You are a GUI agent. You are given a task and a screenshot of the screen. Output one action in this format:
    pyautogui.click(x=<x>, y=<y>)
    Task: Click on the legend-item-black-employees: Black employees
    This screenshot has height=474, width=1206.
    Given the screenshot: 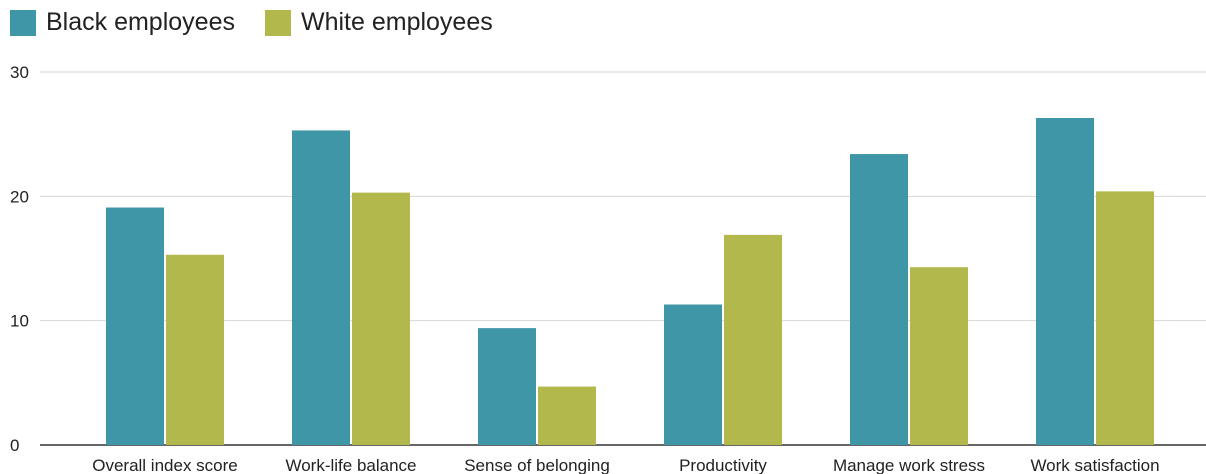 What is the action you would take?
    pyautogui.click(x=122, y=22)
    